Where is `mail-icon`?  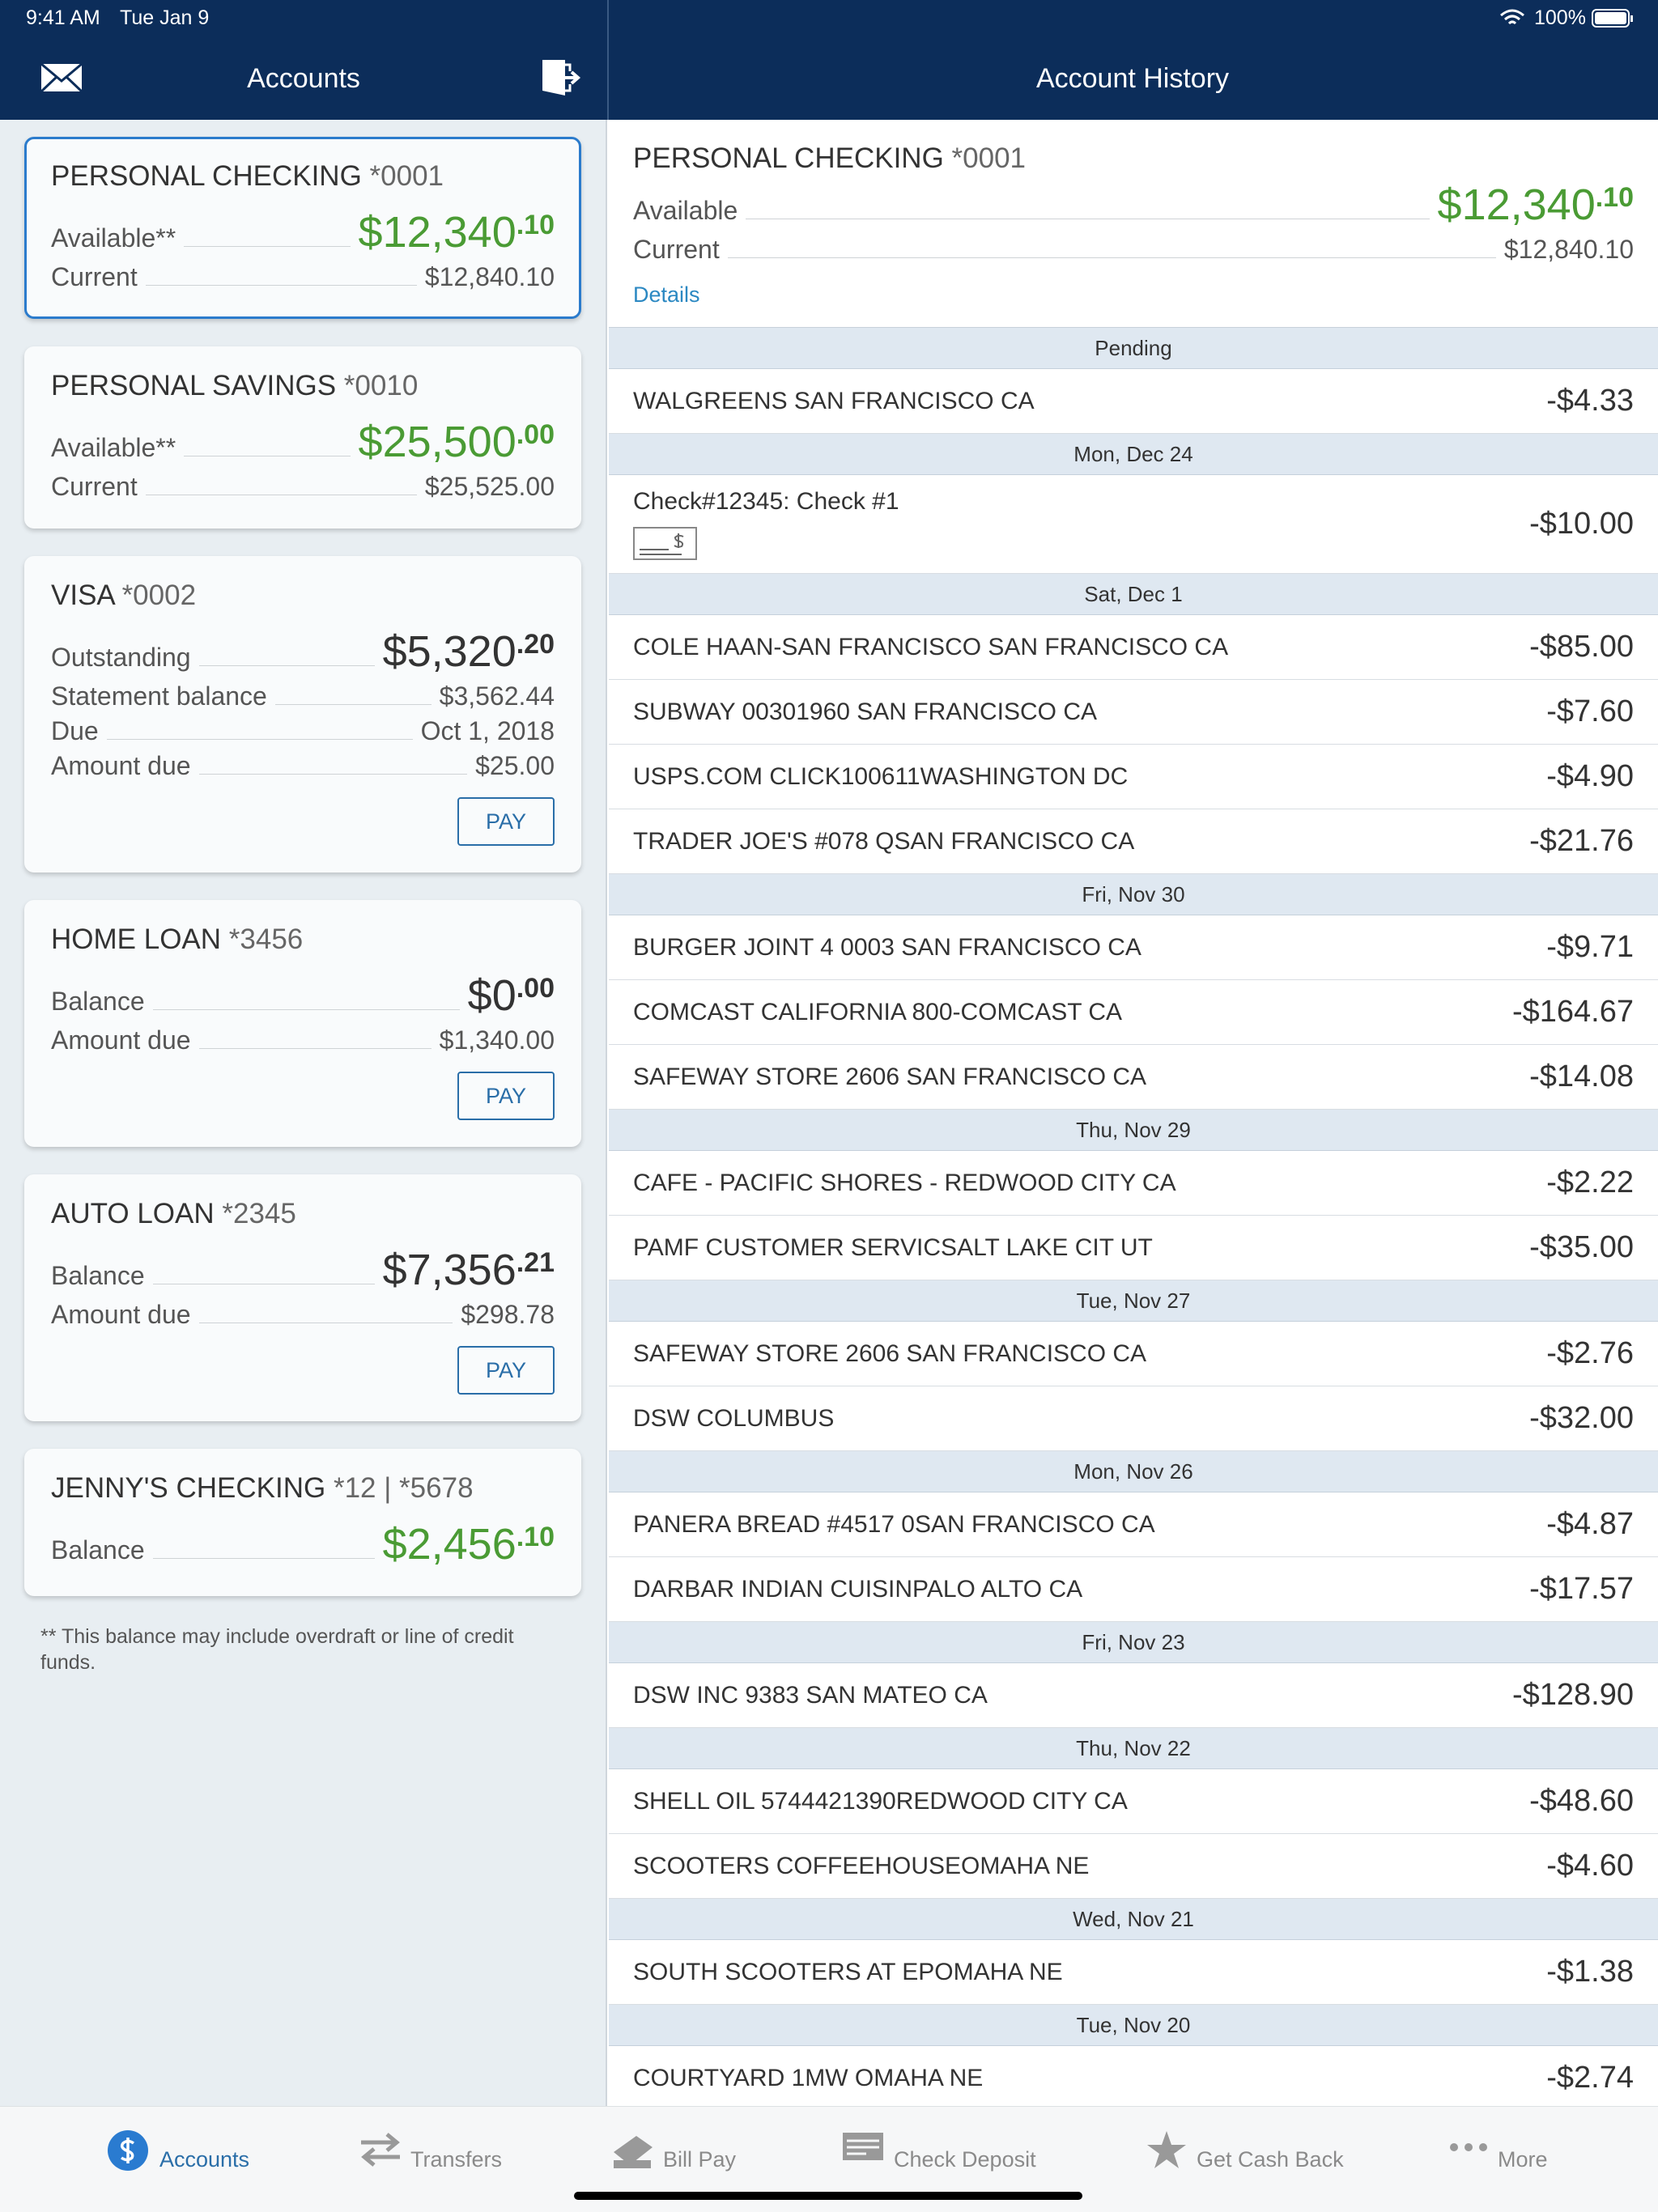
mail-icon is located at coordinates (61, 77).